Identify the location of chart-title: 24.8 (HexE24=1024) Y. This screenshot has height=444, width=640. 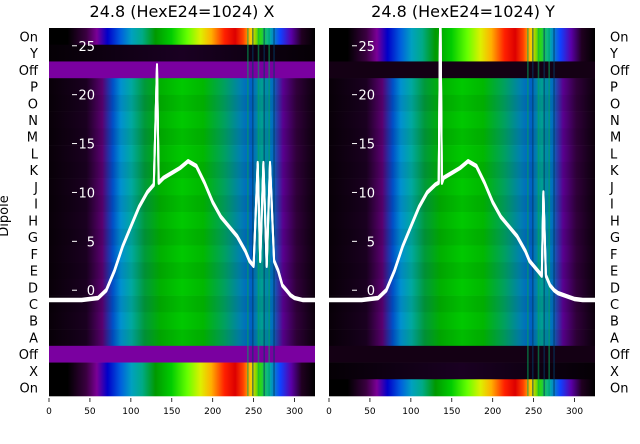
(463, 11).